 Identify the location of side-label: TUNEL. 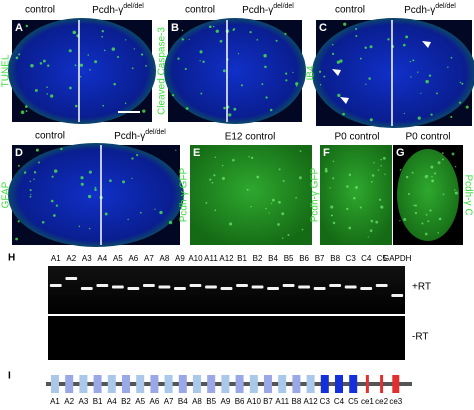
(6, 70).